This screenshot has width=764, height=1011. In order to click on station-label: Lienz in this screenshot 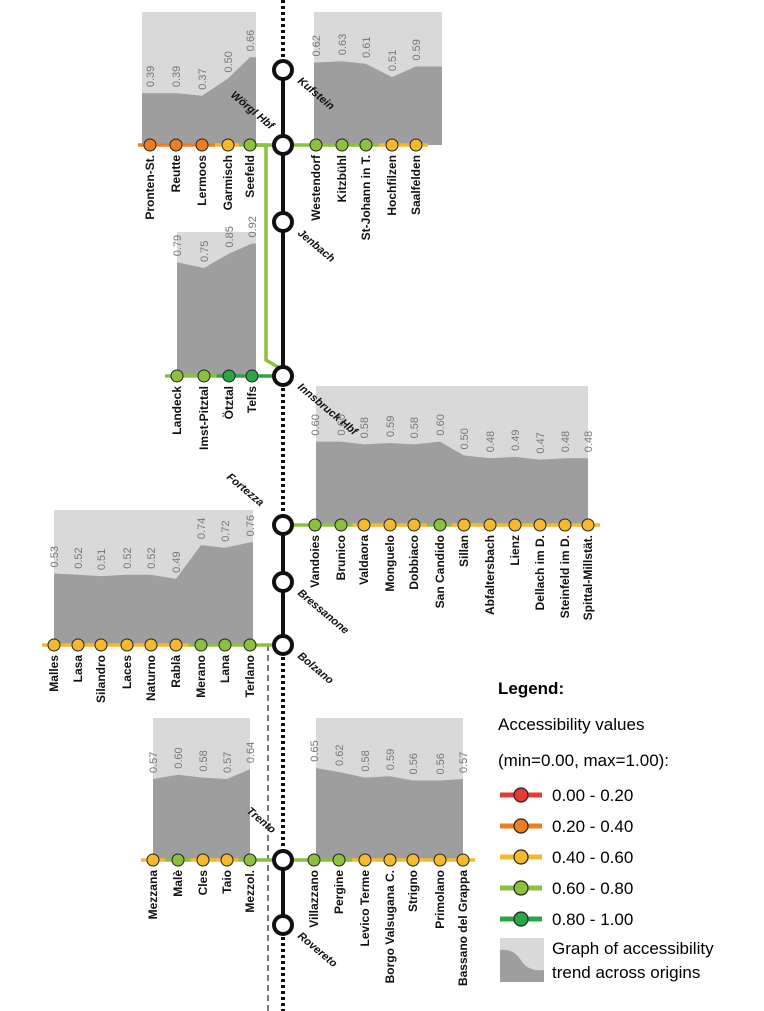, I will do `click(515, 550)`.